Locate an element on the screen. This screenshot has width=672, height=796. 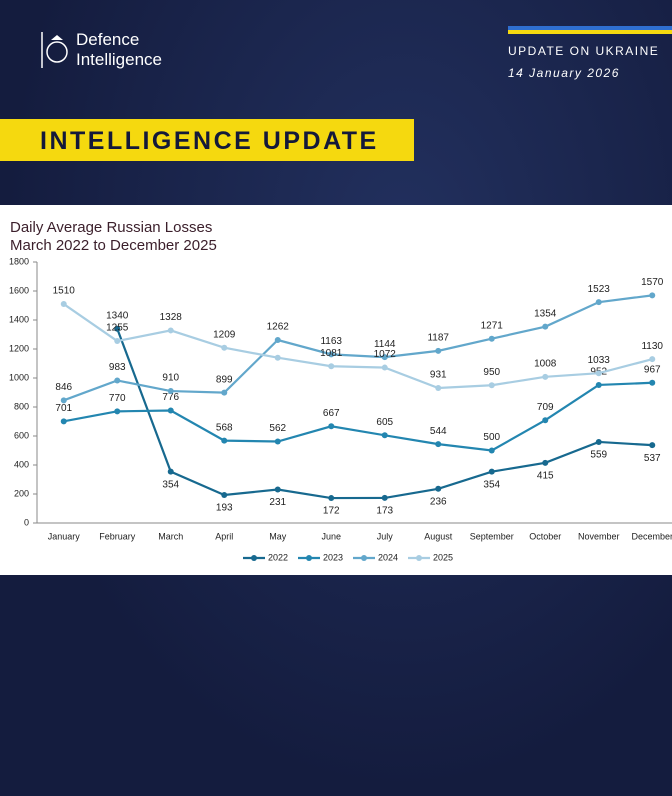
crest-icon is located at coordinates (54, 50).